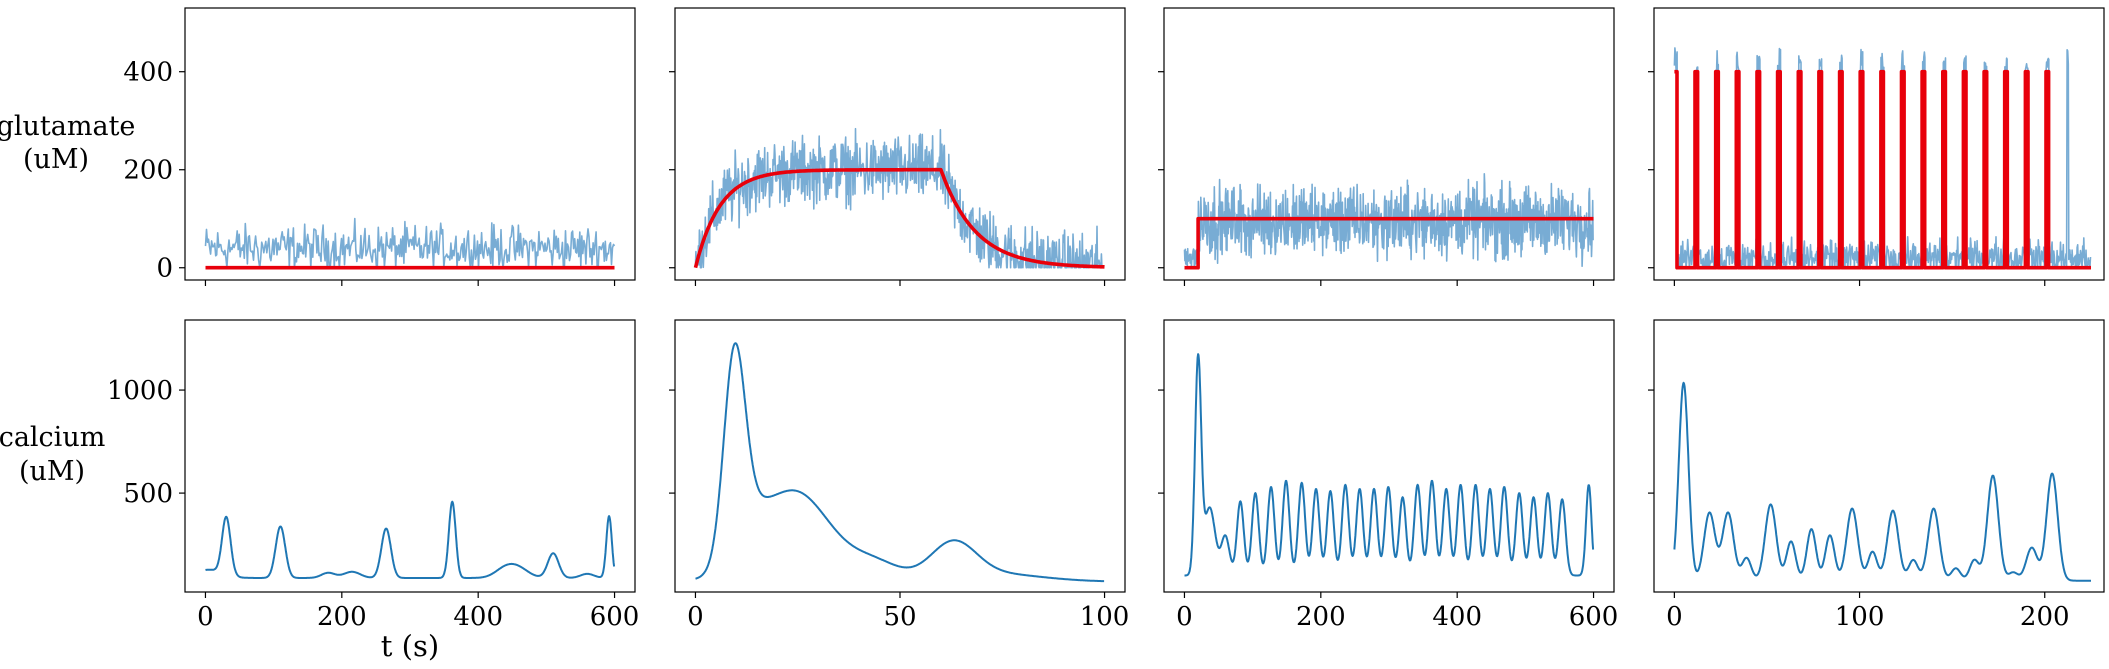 The width and height of the screenshot is (2109, 669). I want to click on subplot-r0-c0: 0 200 400, so click(379, 146).